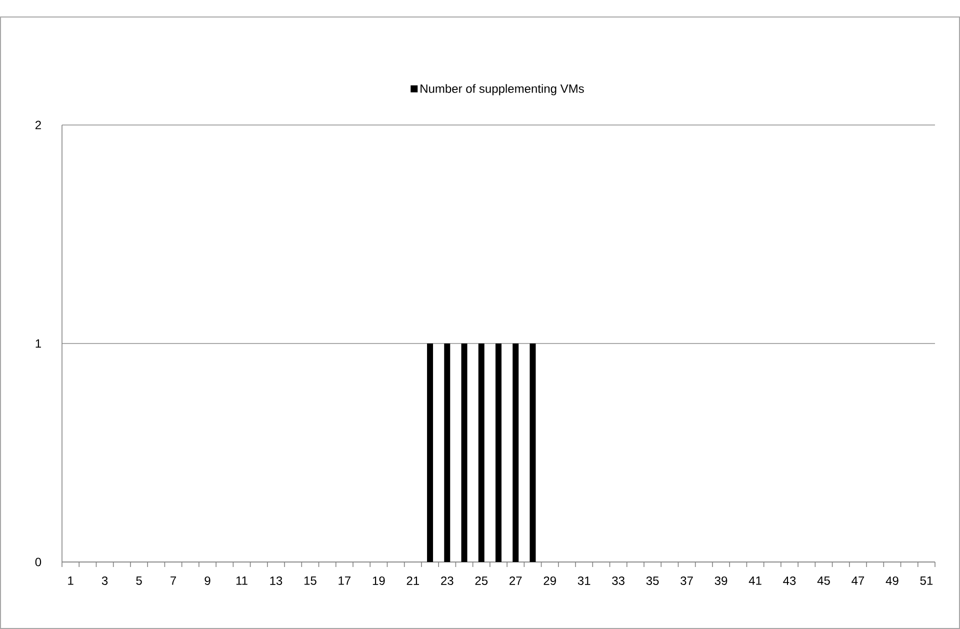  Describe the element at coordinates (38, 125) in the screenshot. I see `y-tick-label: 2` at that location.